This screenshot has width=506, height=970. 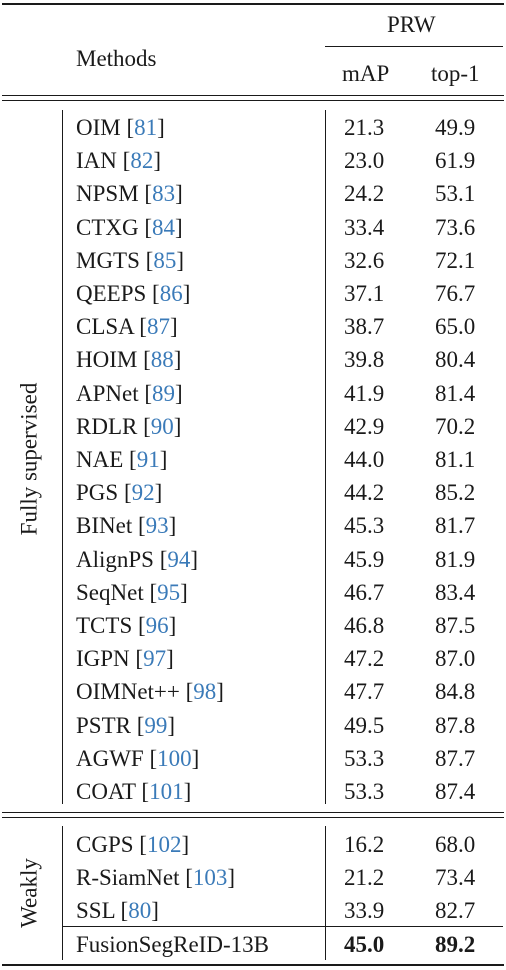 I want to click on citation-link: 89, so click(x=164, y=393).